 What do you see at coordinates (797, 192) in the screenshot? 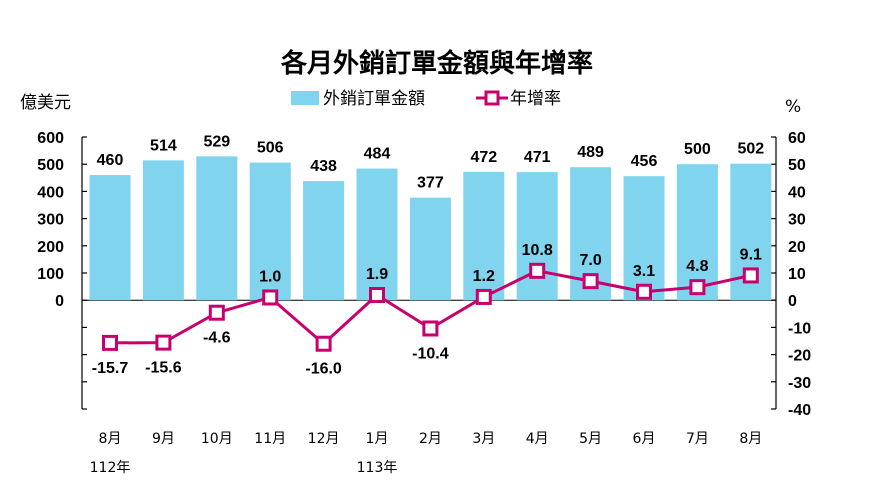
I see `right-axis-tick-label: 40` at bounding box center [797, 192].